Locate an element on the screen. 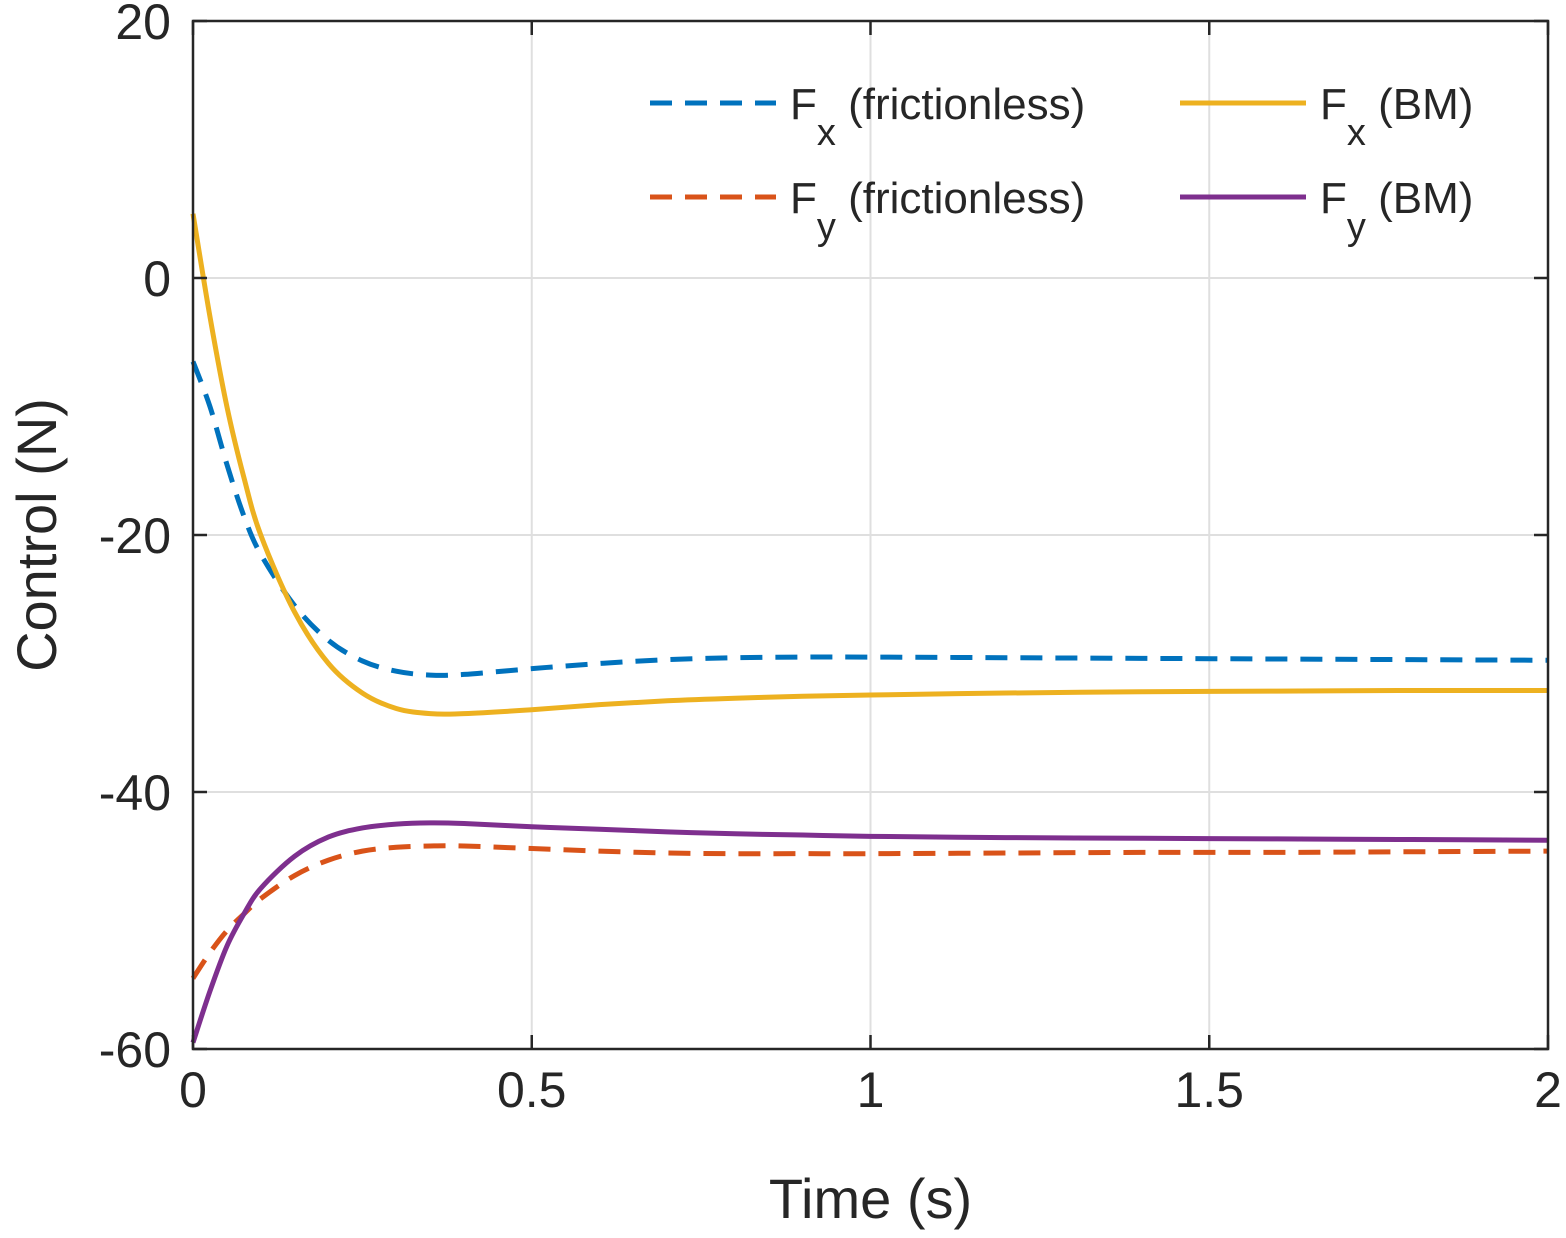 This screenshot has width=1566, height=1238. legend-entry-label: Fx (BM) is located at coordinates (1396, 117).